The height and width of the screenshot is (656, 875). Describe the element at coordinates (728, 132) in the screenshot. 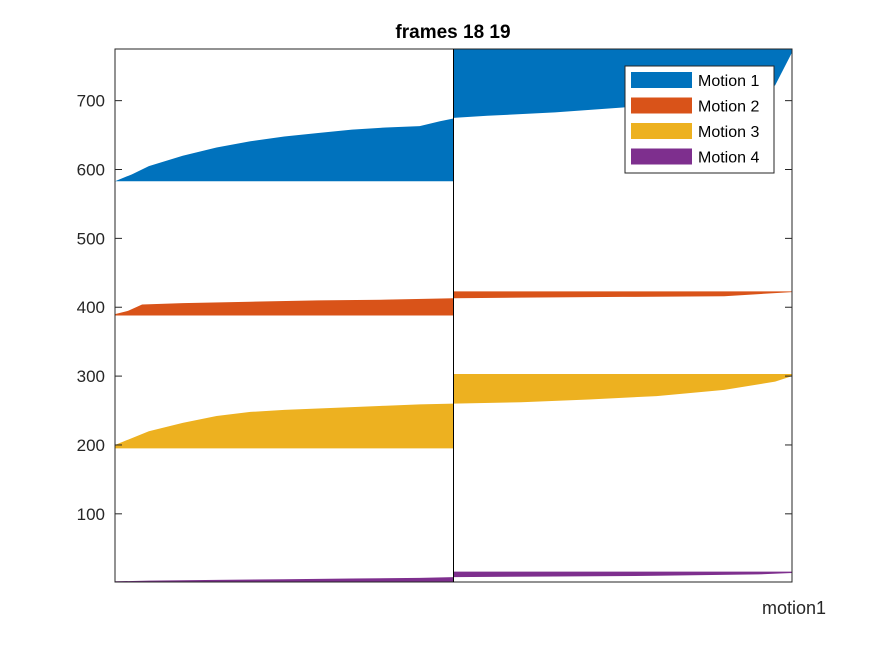

I see `legend-label: Motion 3` at that location.